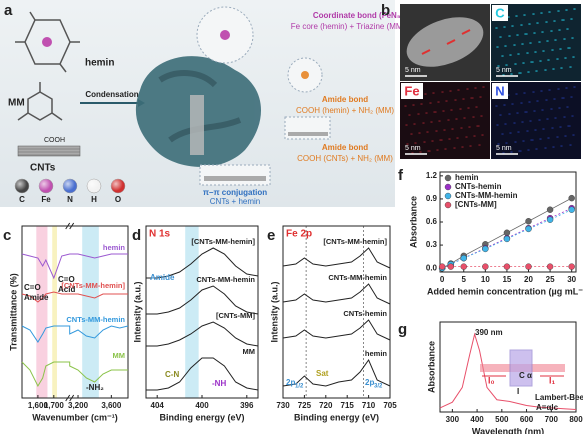 The width and height of the screenshot is (583, 434). I want to click on tem-particle, so click(445, 42).